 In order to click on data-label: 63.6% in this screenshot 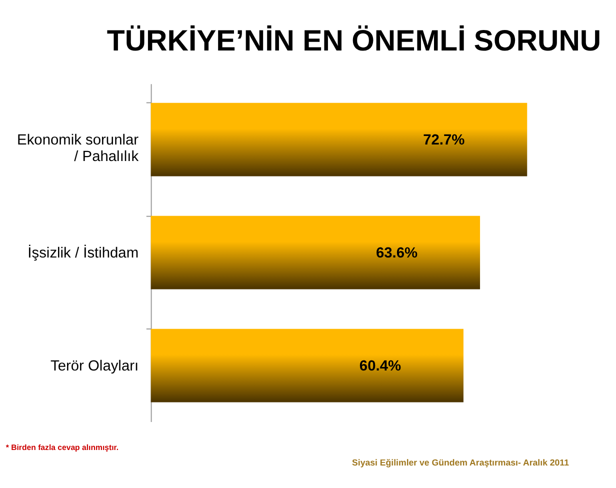, I will do `click(397, 253)`.